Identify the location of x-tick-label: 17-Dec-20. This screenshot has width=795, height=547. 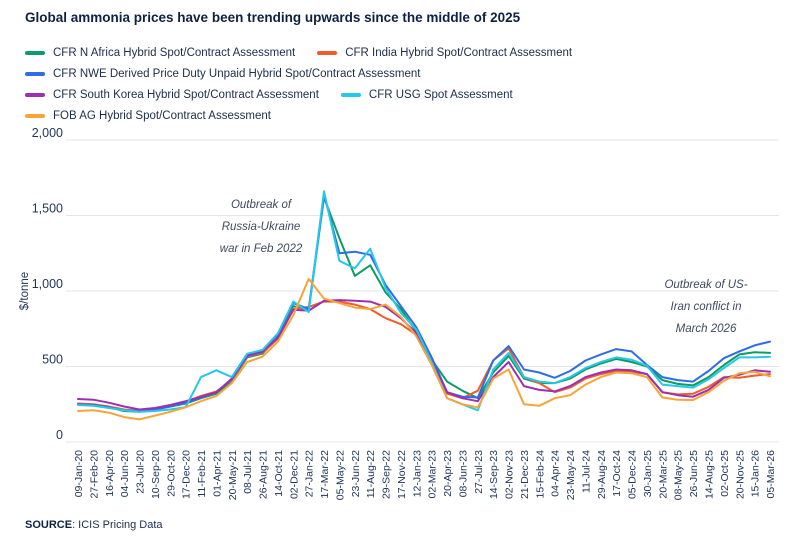
(187, 474).